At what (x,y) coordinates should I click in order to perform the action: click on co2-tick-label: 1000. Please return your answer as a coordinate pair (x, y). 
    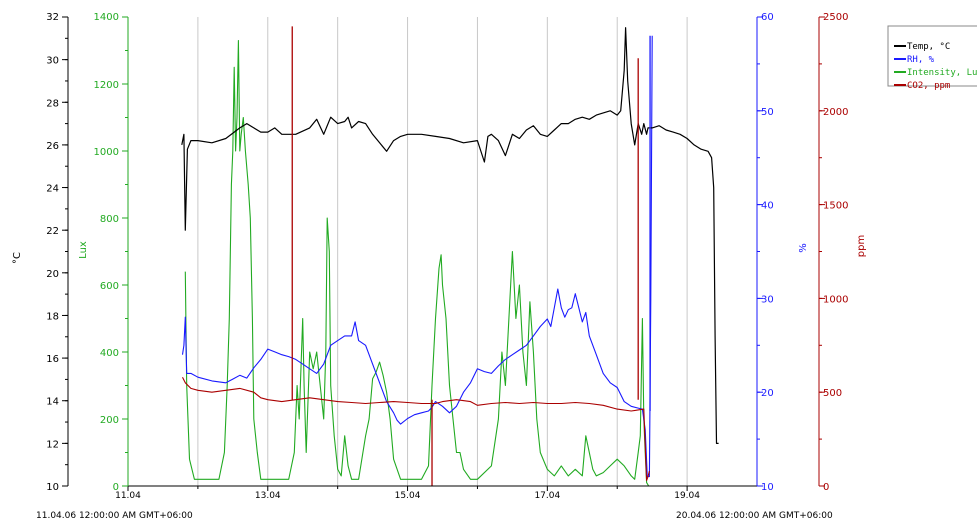
    Looking at the image, I should click on (835, 299).